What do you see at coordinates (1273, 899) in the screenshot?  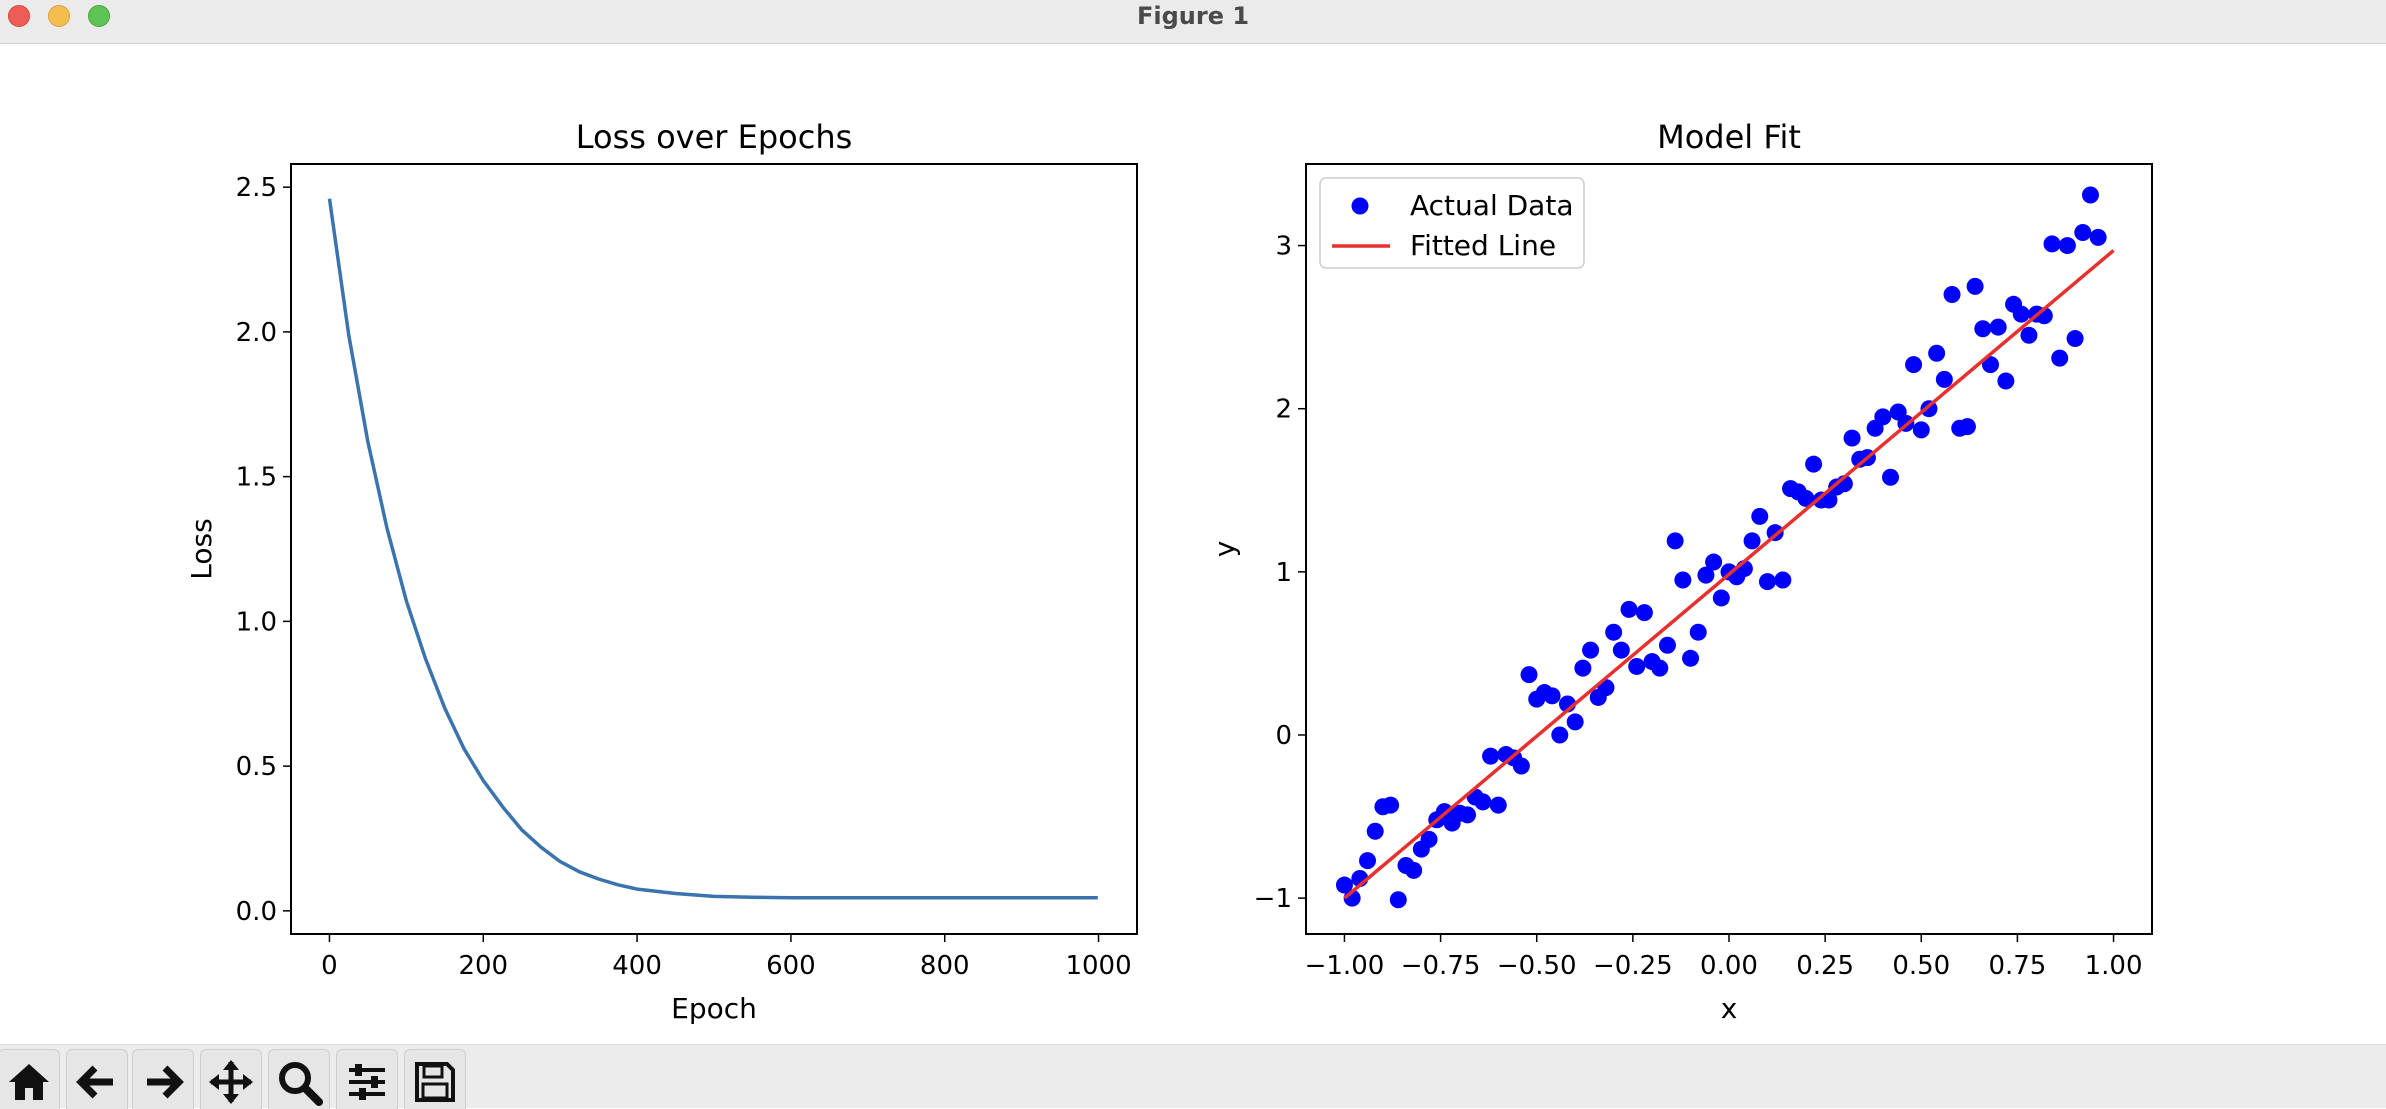 I see `y-tick-label: −1` at bounding box center [1273, 899].